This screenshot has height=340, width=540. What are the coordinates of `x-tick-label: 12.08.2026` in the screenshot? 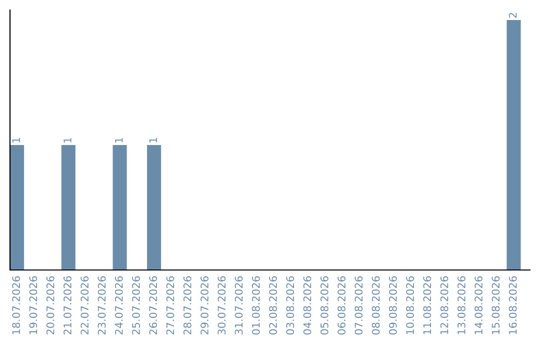 It's located at (444, 305).